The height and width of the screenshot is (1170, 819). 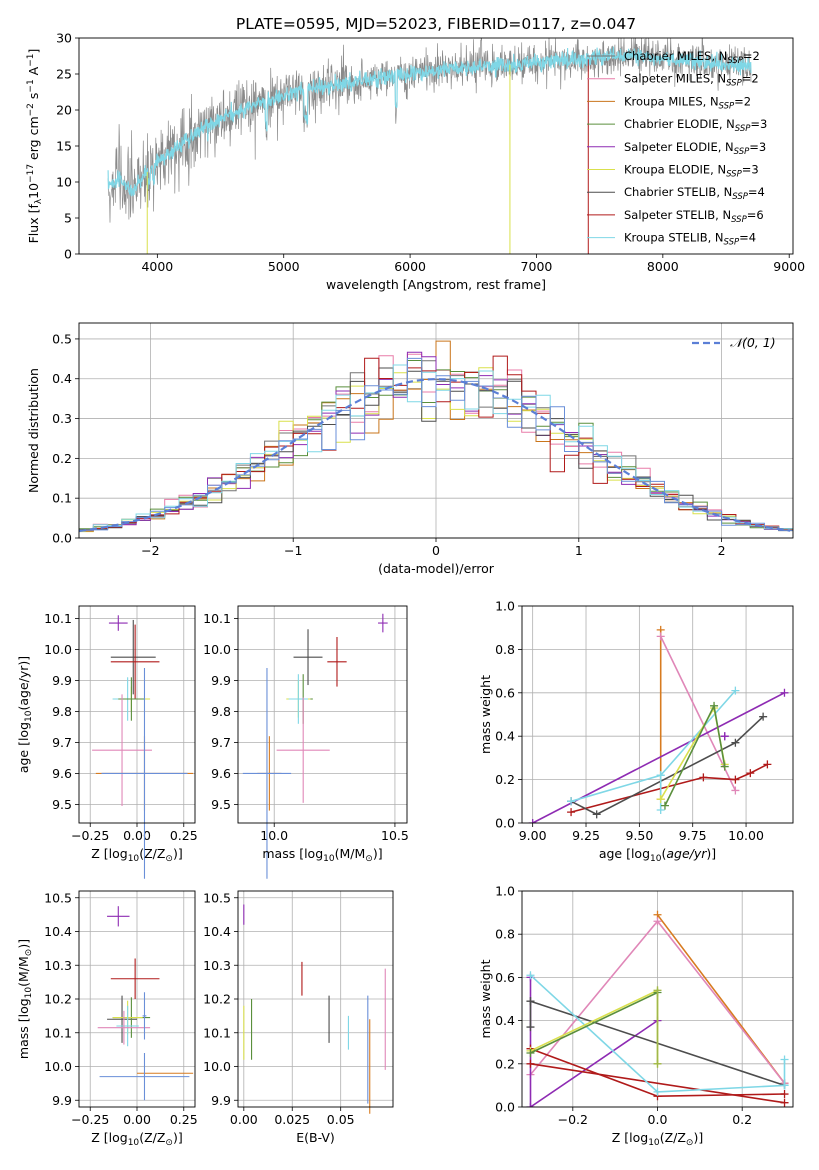 I want to click on y-axis-label: mass [log10(M/M⊙)], so click(x=25, y=999).